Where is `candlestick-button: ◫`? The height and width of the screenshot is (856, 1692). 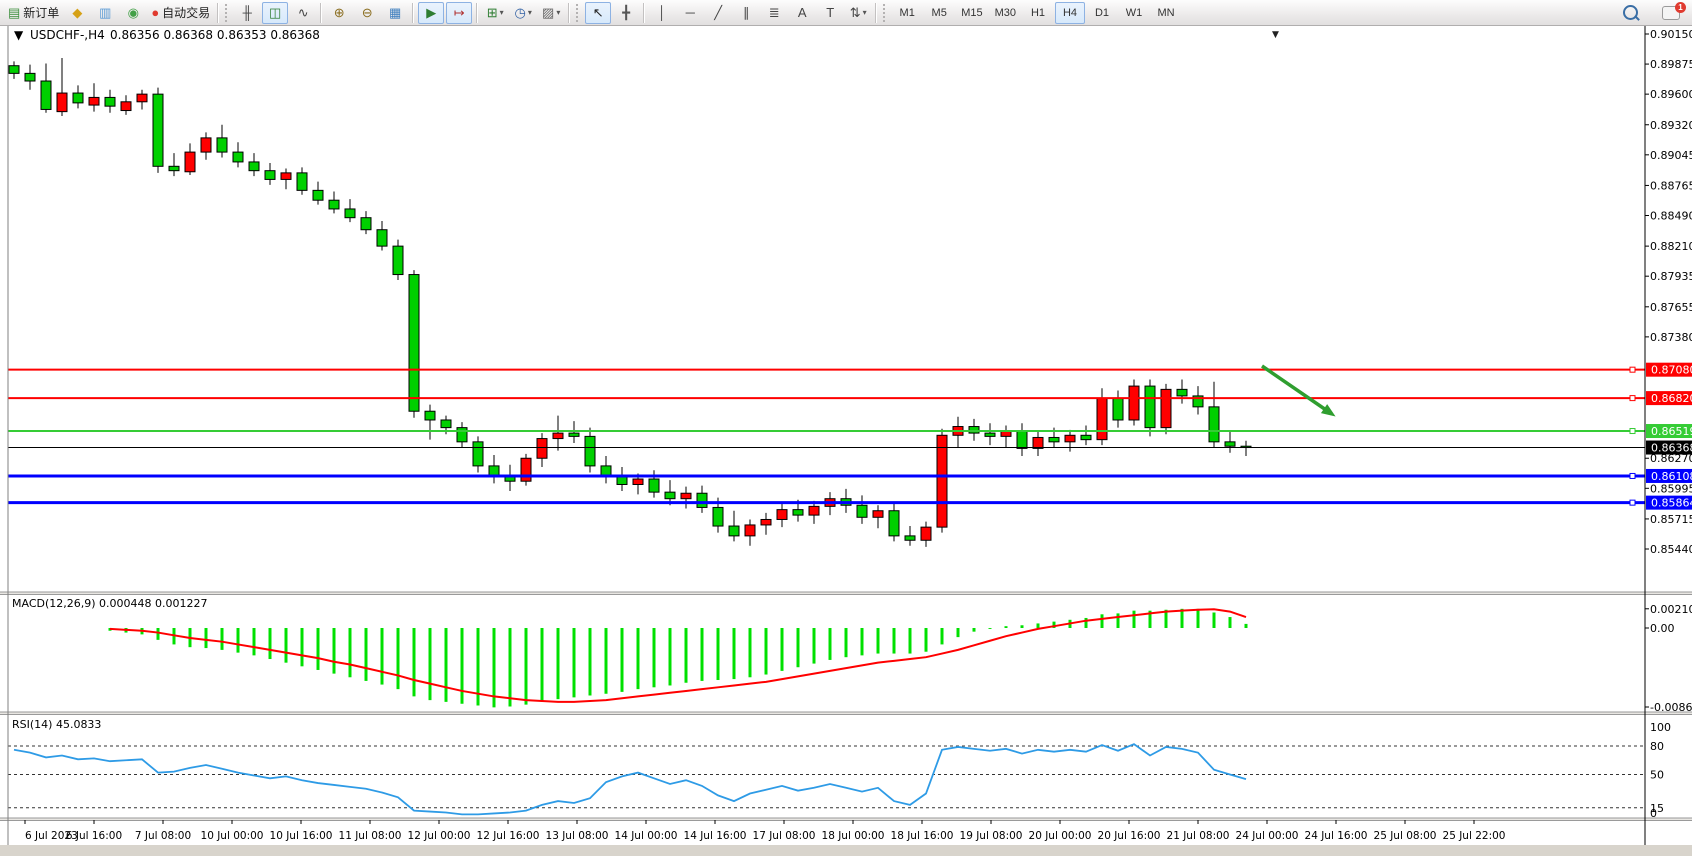
candlestick-button: ◫ is located at coordinates (275, 12).